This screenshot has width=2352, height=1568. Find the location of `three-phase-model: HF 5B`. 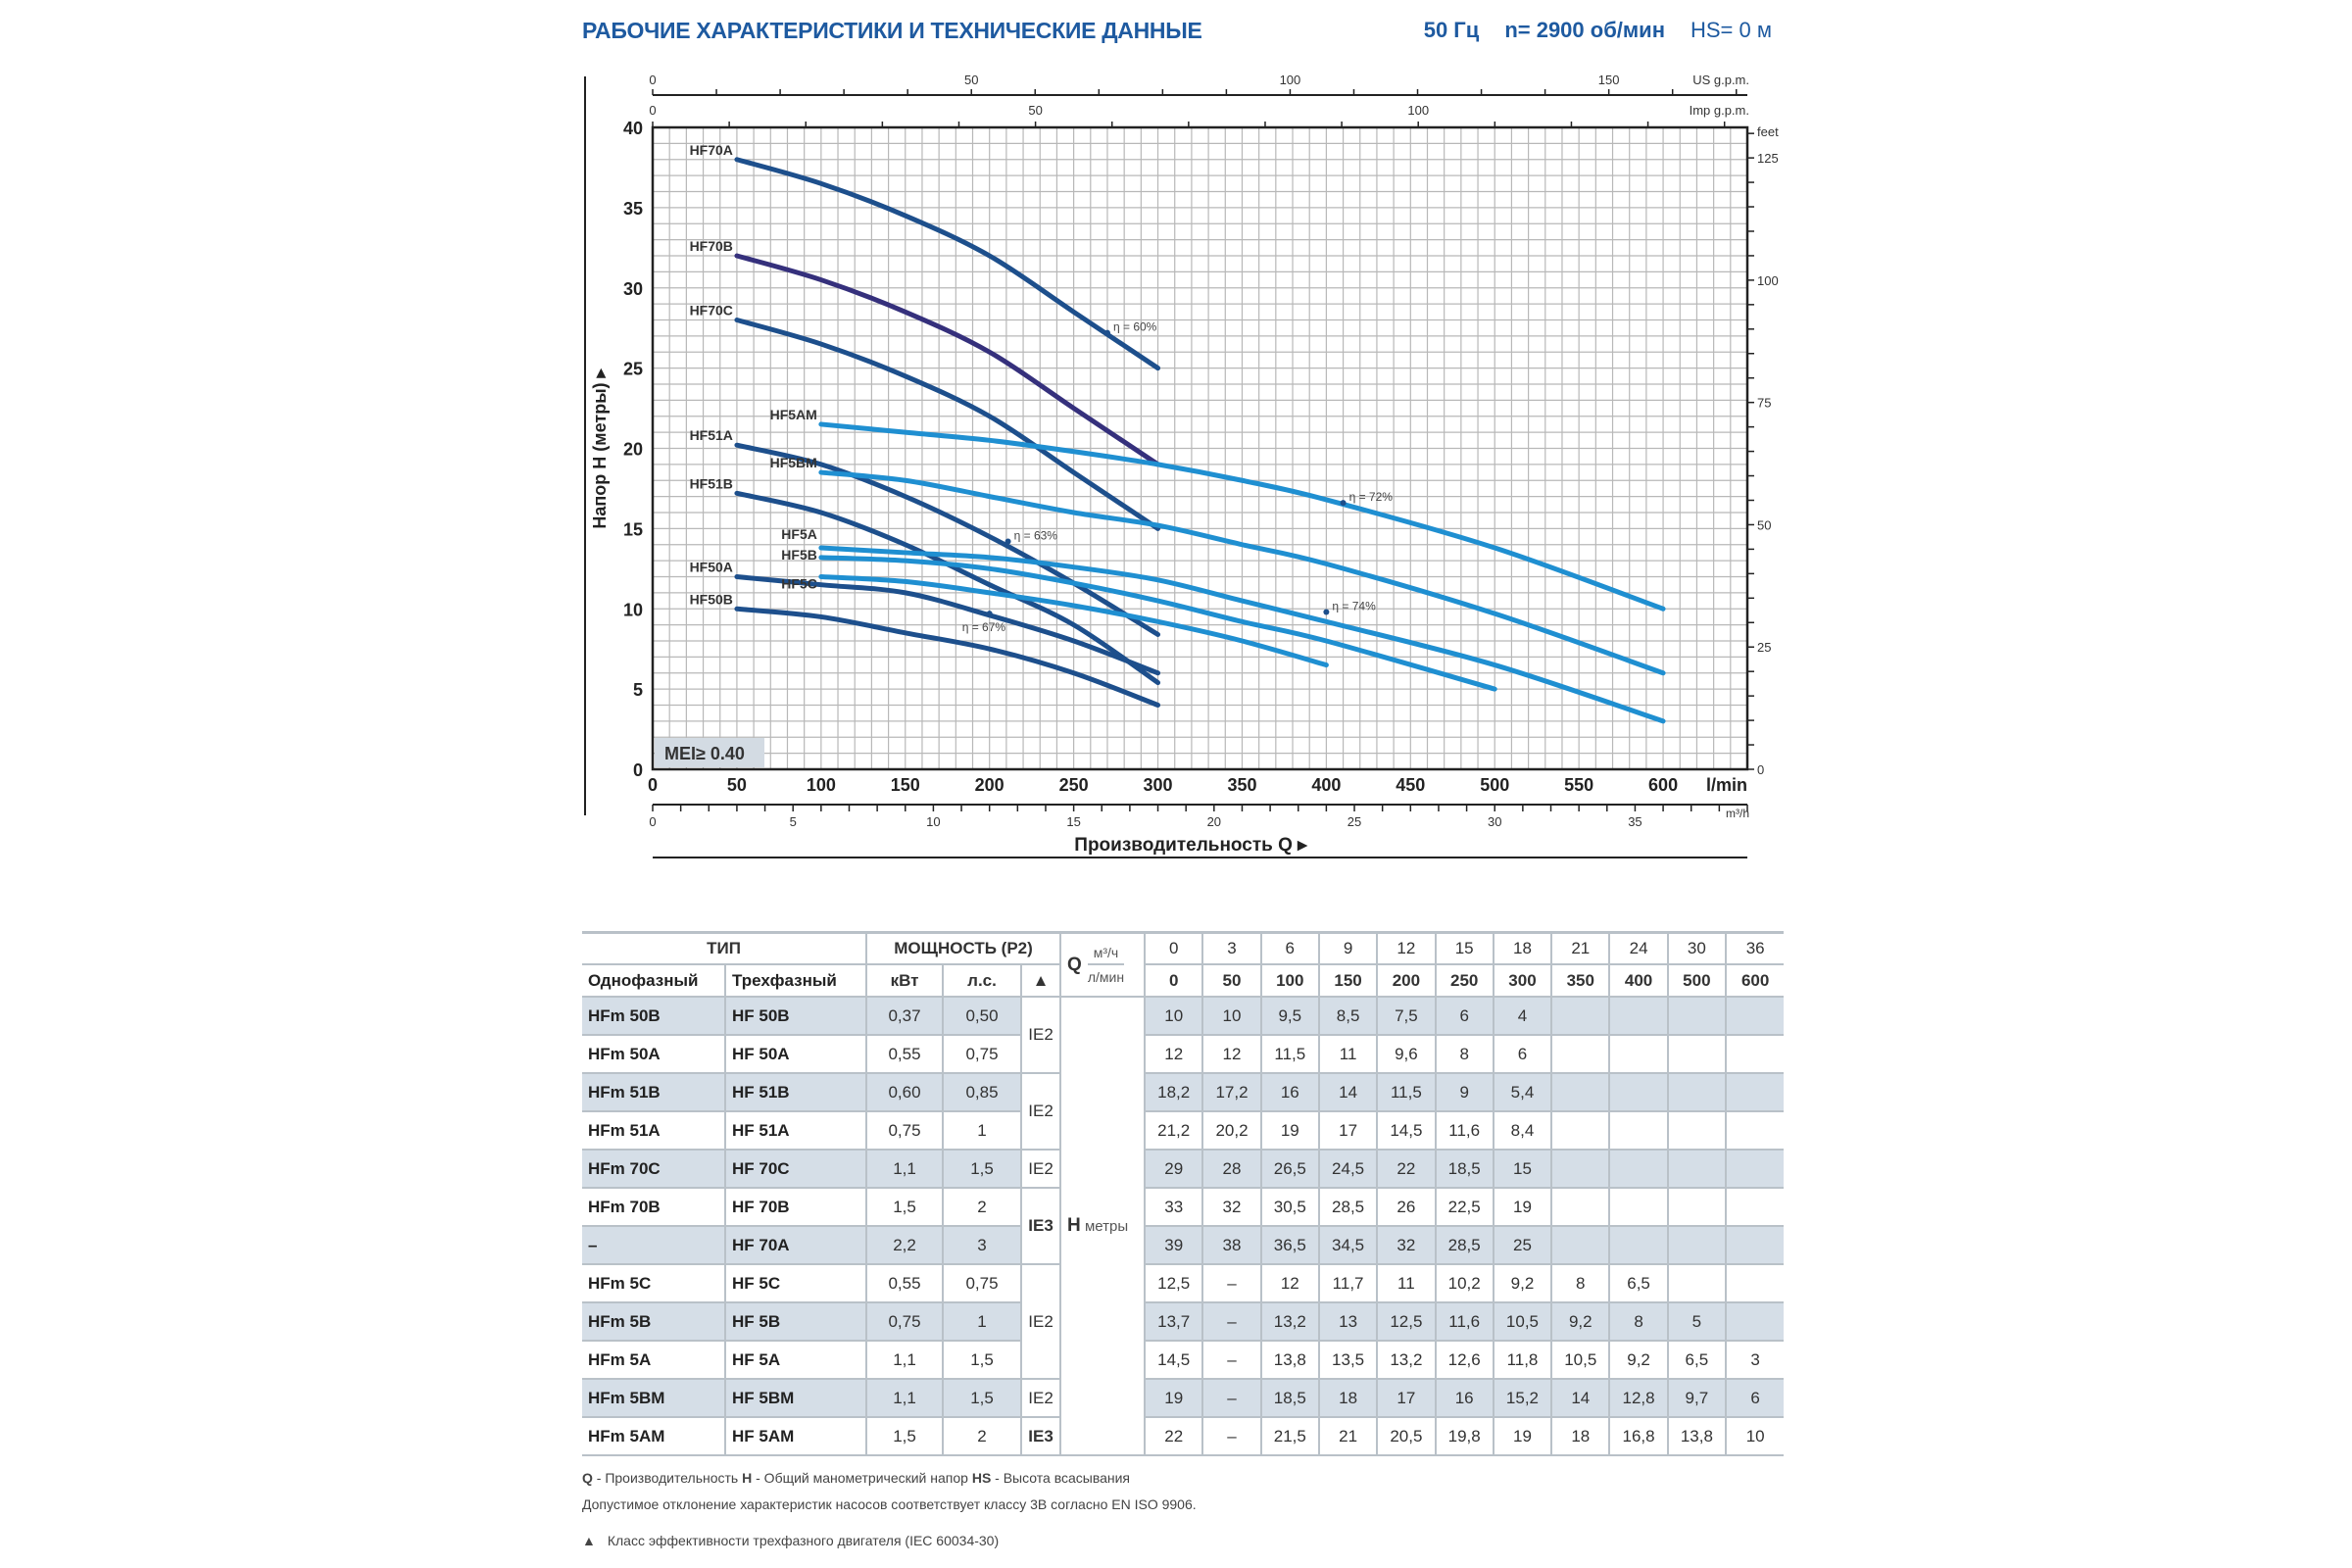

three-phase-model: HF 5B is located at coordinates (796, 1322).